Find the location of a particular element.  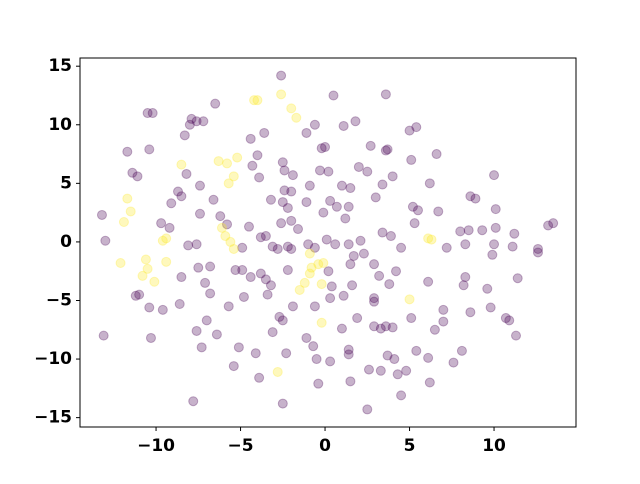

y-tick-label: −15 is located at coordinates (53, 418).